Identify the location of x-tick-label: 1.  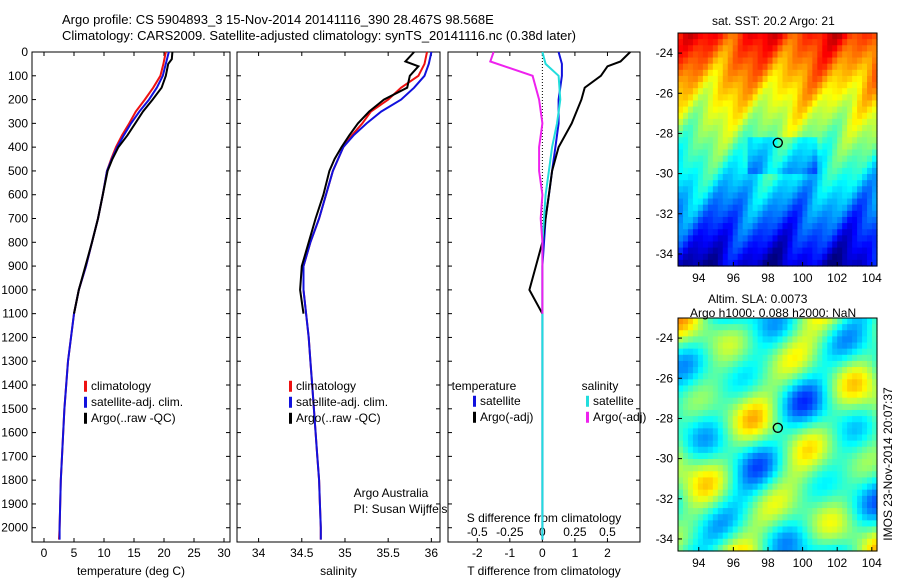
(575, 553).